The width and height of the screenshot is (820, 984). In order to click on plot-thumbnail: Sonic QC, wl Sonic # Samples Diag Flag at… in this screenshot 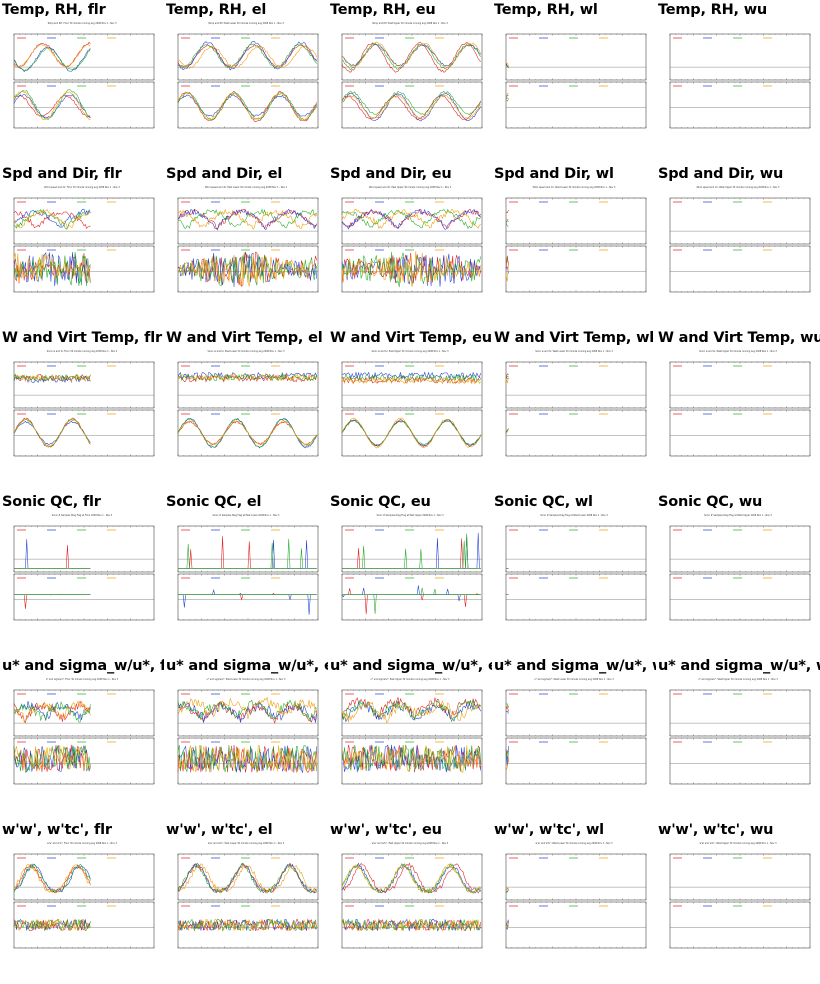, I will do `click(576, 574)`.